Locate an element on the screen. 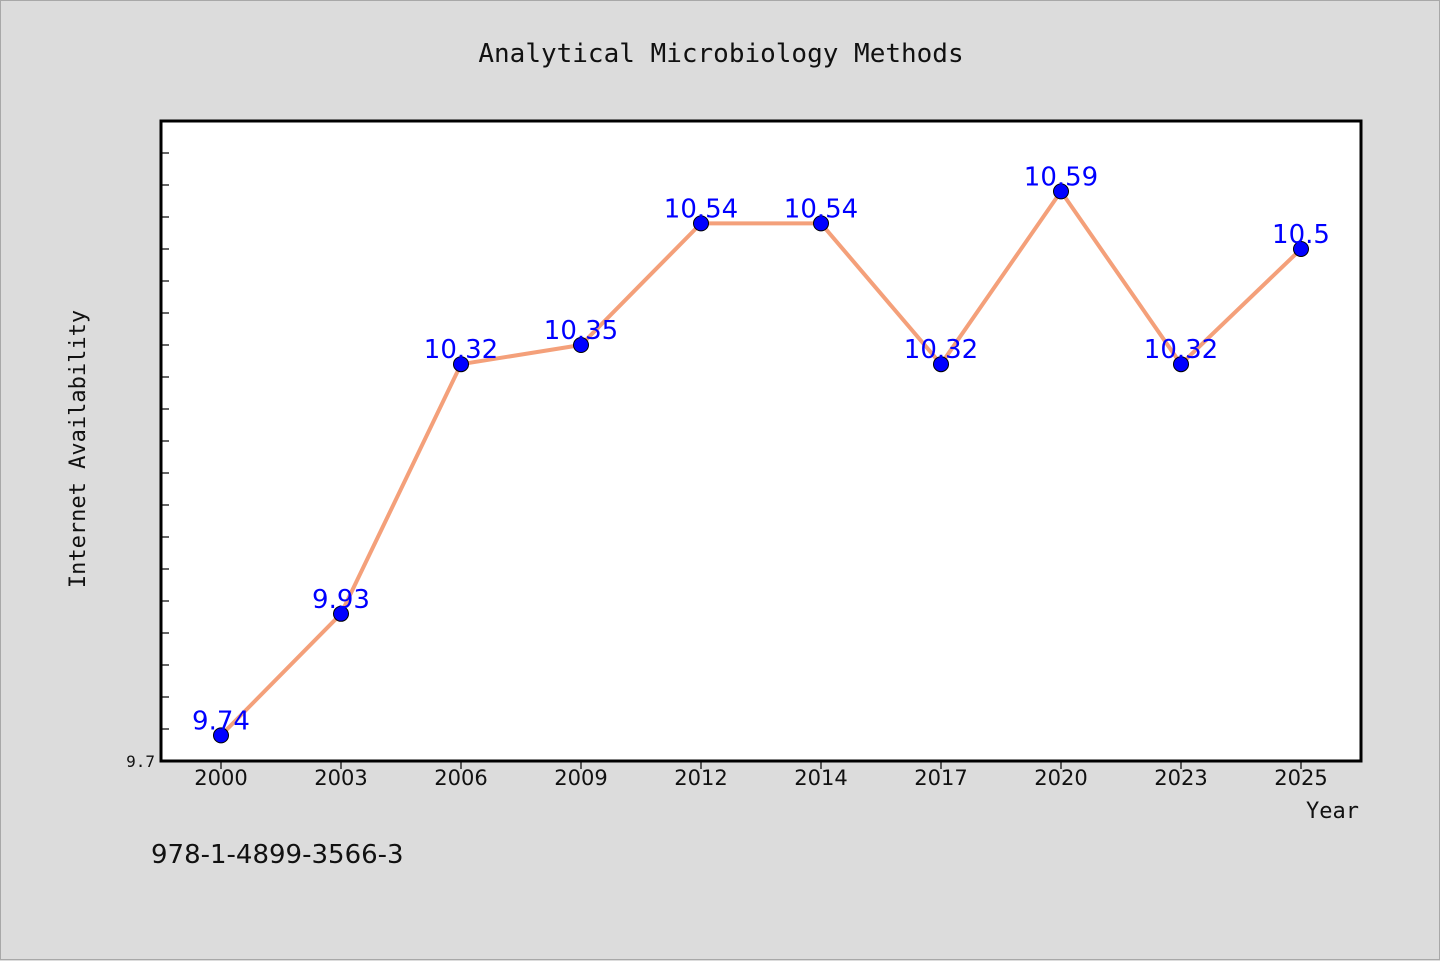 This screenshot has width=1440, height=961. x-tick-label: 2014 is located at coordinates (820, 778).